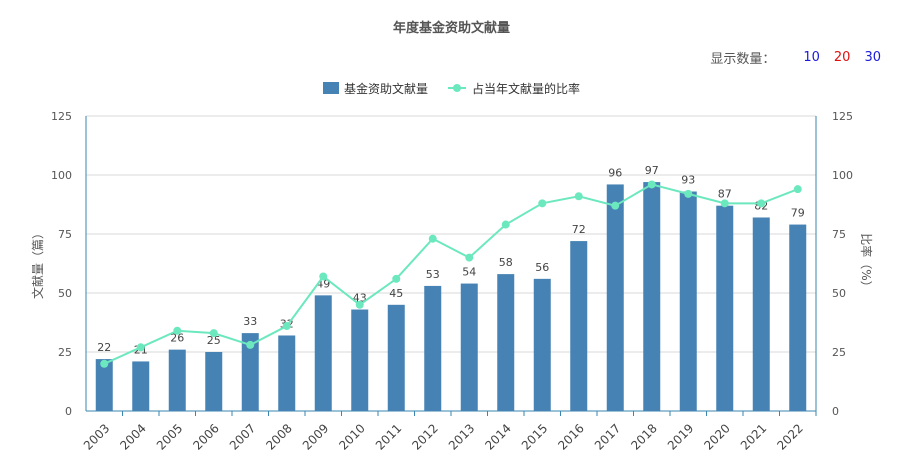  Describe the element at coordinates (753, 436) in the screenshot. I see `x-tick-label: 2021` at that location.